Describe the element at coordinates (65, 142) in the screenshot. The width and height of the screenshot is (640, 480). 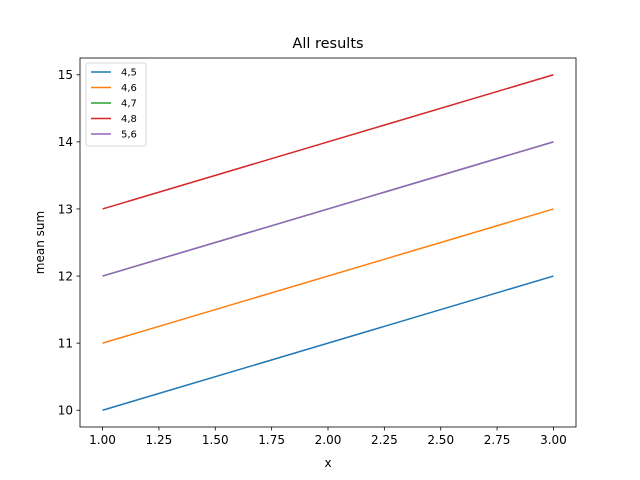
I see `y-tick-label: 14` at that location.